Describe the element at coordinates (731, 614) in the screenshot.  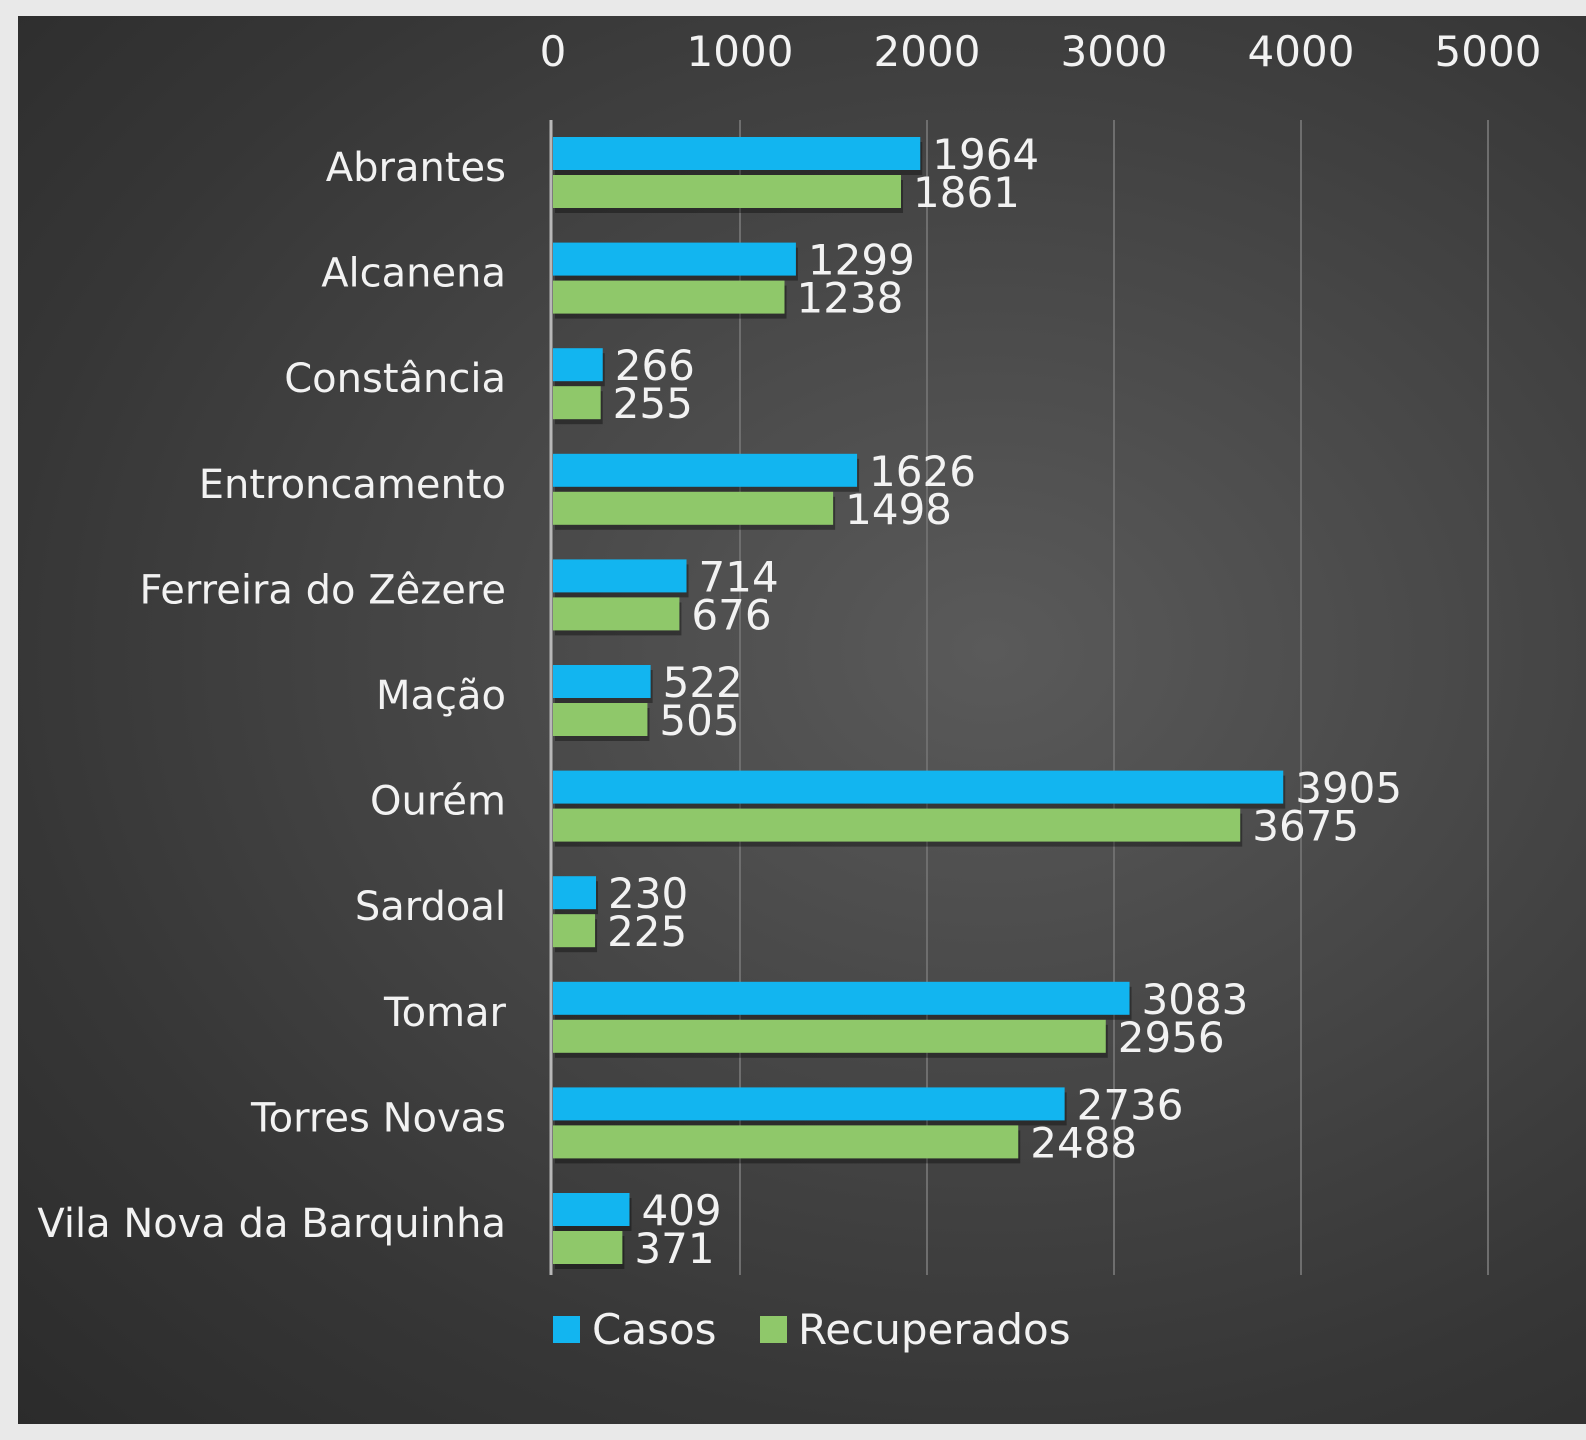
I see `data-label-recuperados: 676` at that location.